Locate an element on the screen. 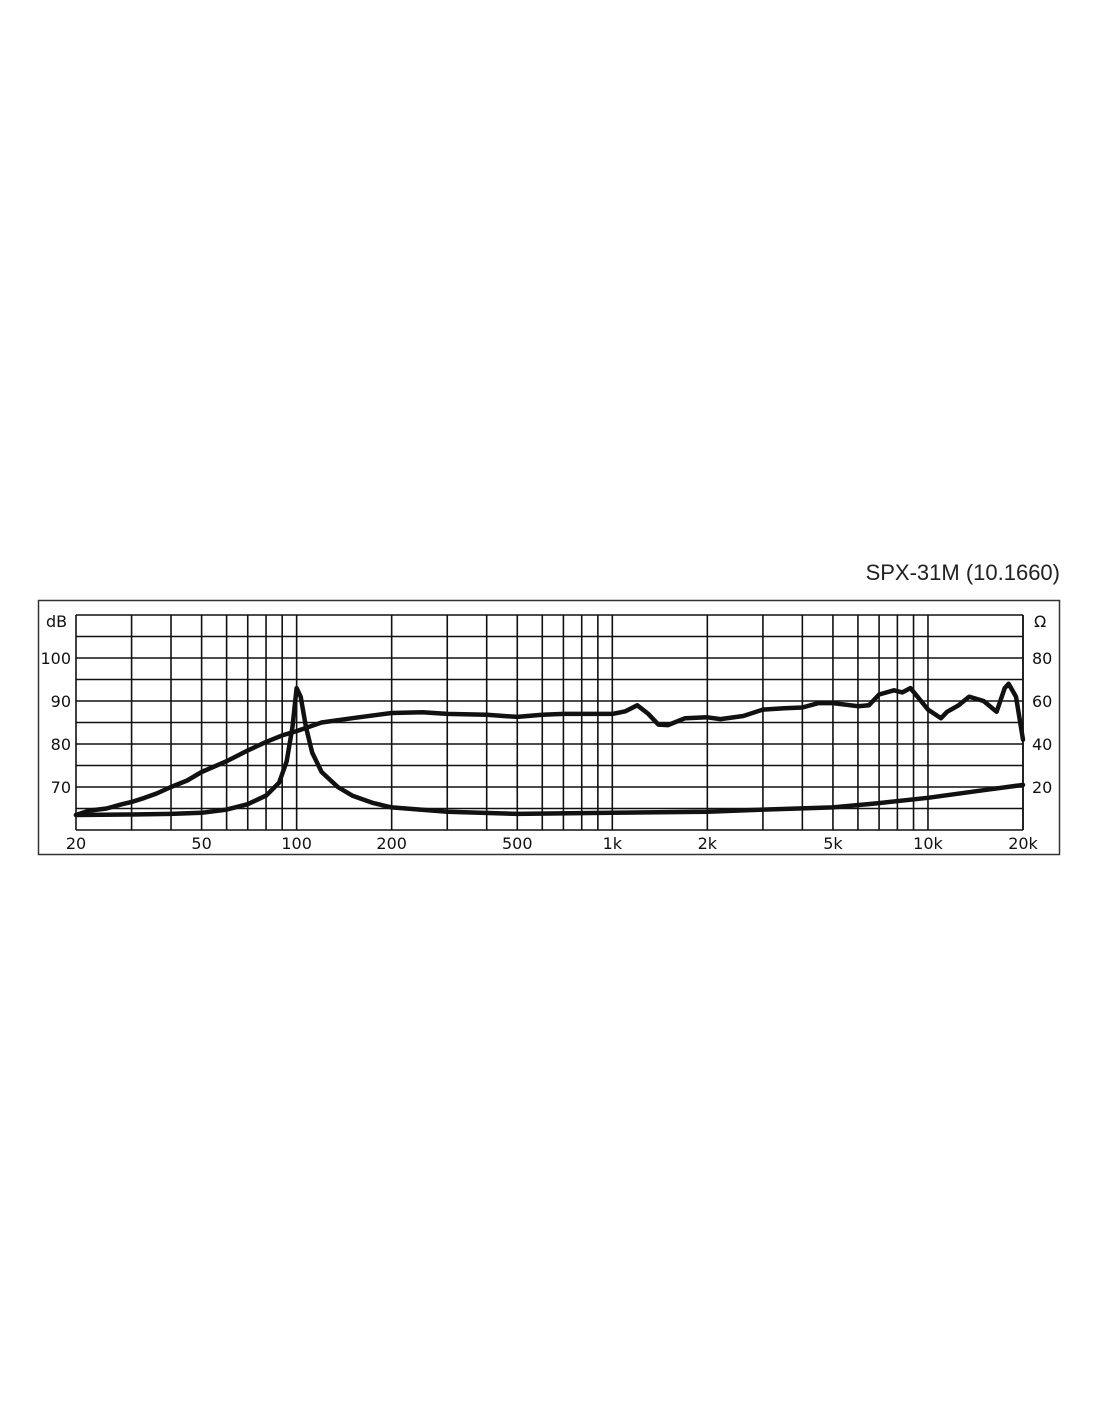  x-tick-label: 500 is located at coordinates (517, 843).